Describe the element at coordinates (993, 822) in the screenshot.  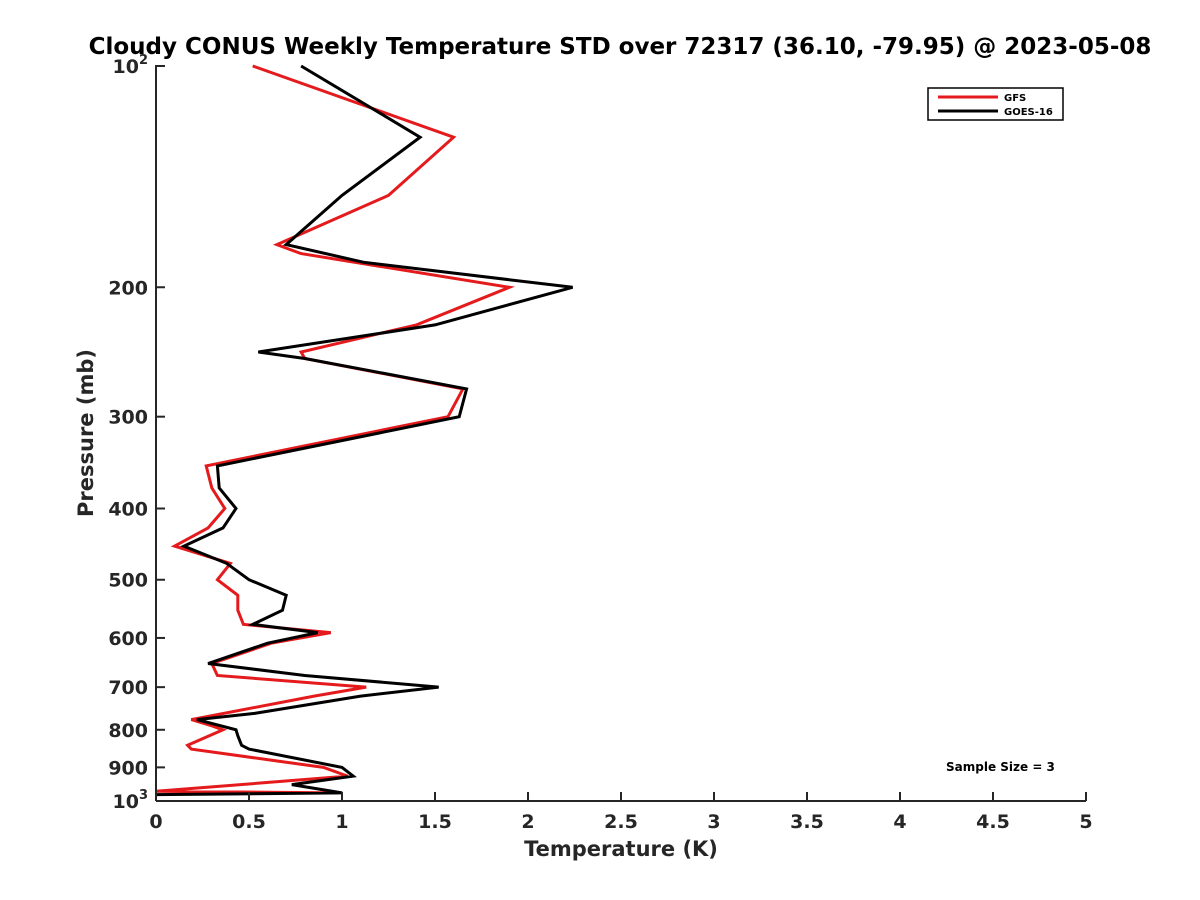
I see `x-tick-label: 4.5` at that location.